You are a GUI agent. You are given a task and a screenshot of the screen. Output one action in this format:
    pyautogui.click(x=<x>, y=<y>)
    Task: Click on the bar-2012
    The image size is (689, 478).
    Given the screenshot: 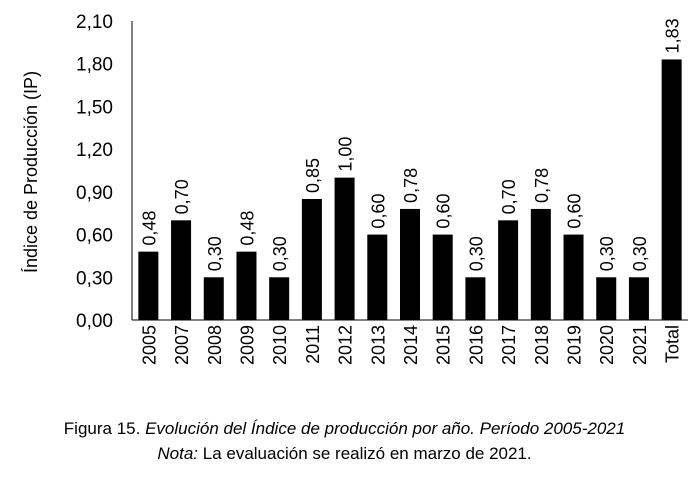 What is the action you would take?
    pyautogui.click(x=344, y=248)
    